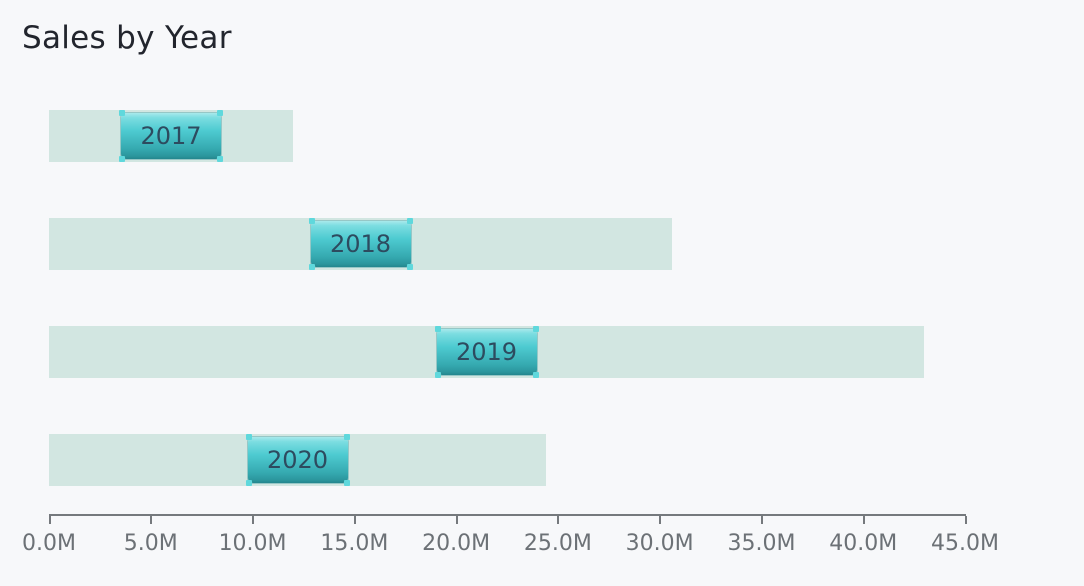 The image size is (1084, 586). I want to click on bar-track: 2017, so click(171, 136).